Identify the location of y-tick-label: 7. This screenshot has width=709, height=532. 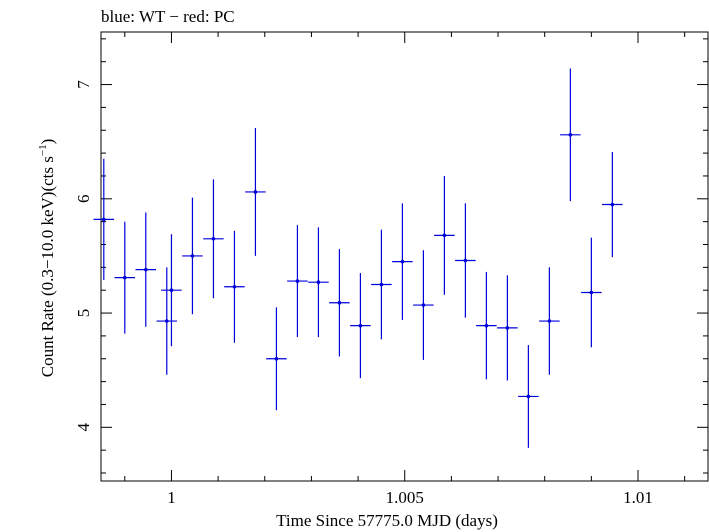
(83, 84).